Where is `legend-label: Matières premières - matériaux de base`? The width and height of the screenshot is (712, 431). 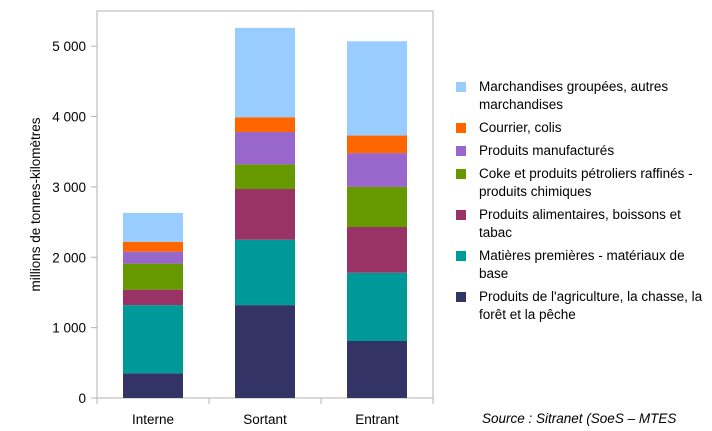
legend-label: Matières premières - matériaux de base is located at coordinates (582, 264).